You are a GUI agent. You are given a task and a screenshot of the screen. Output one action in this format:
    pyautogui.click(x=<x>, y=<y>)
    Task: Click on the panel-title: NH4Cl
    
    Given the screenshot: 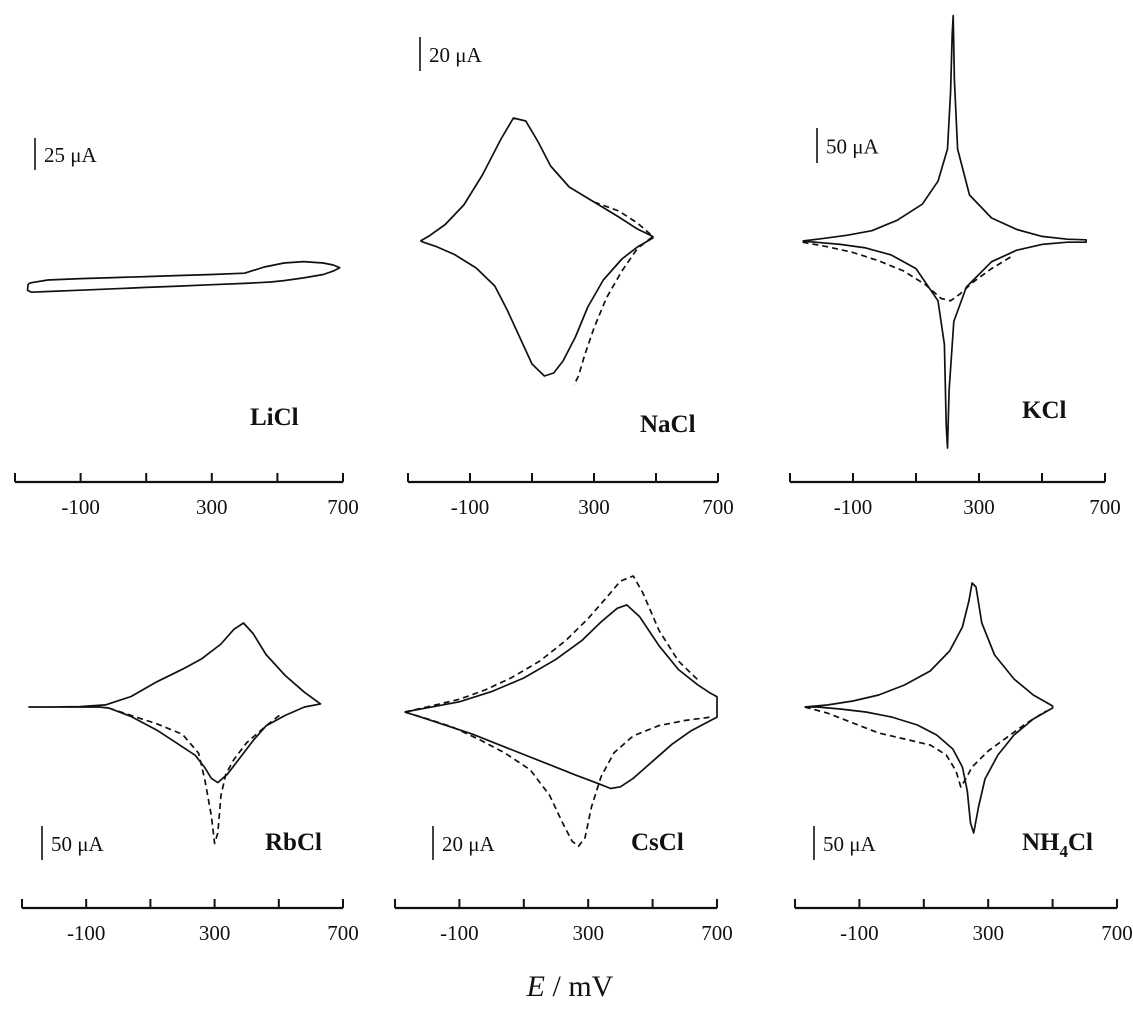 What is the action you would take?
    pyautogui.click(x=1057, y=845)
    